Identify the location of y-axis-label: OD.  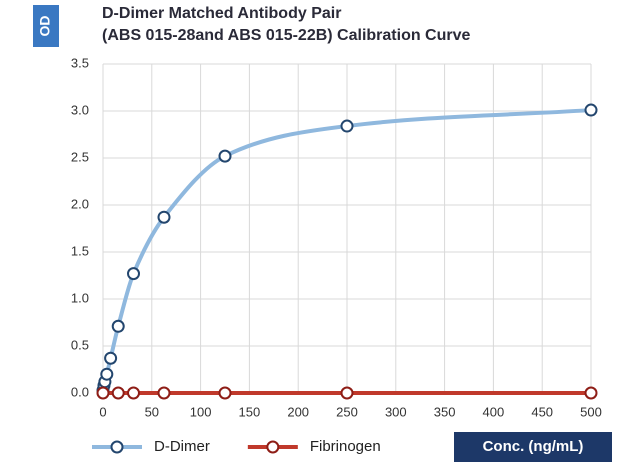
(45, 26).